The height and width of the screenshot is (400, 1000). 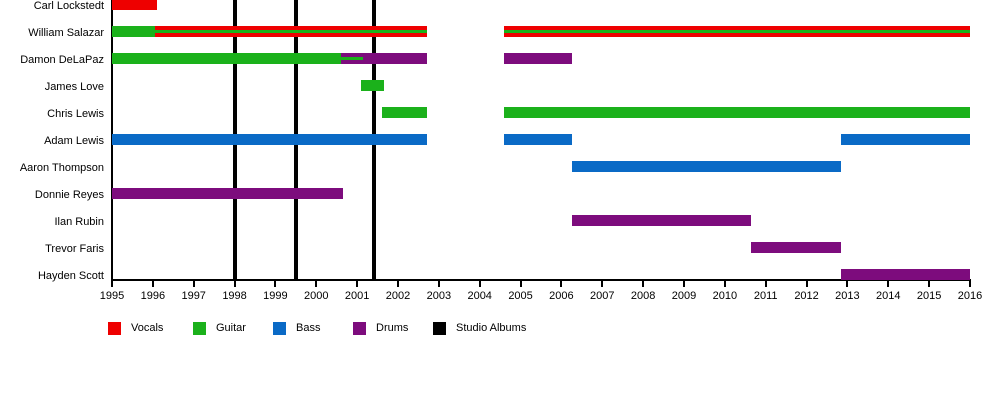 What do you see at coordinates (153, 296) in the screenshot?
I see `year-label: 1996` at bounding box center [153, 296].